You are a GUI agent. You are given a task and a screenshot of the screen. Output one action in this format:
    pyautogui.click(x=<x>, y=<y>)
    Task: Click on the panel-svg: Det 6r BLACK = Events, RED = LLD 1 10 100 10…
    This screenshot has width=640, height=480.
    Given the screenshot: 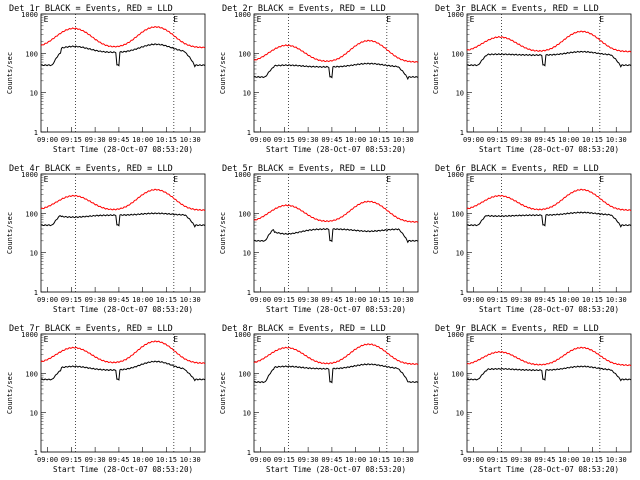 What is the action you would take?
    pyautogui.click(x=532, y=239)
    